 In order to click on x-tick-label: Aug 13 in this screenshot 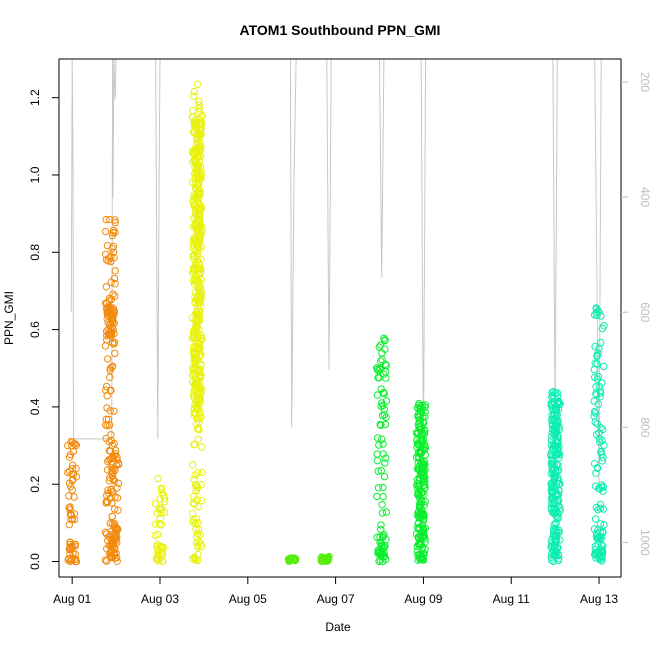, I will do `click(599, 599)`.